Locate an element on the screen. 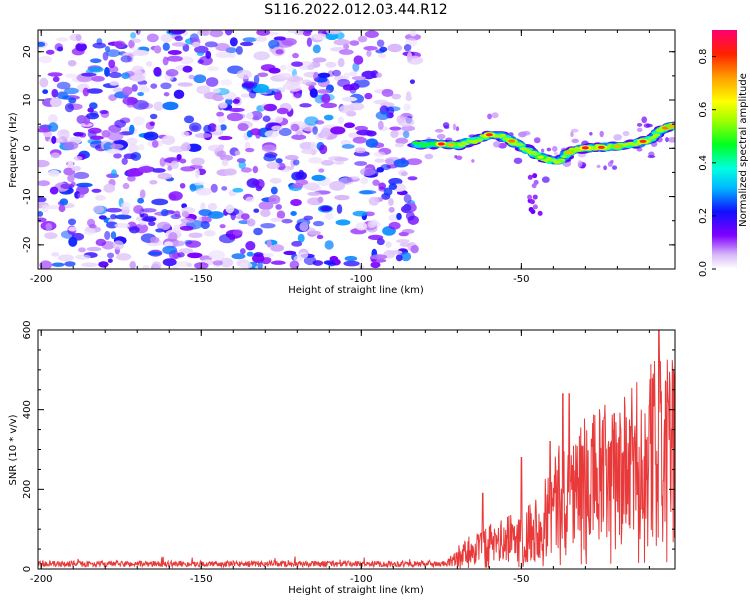  y-tick-label: 10 is located at coordinates (27, 100).